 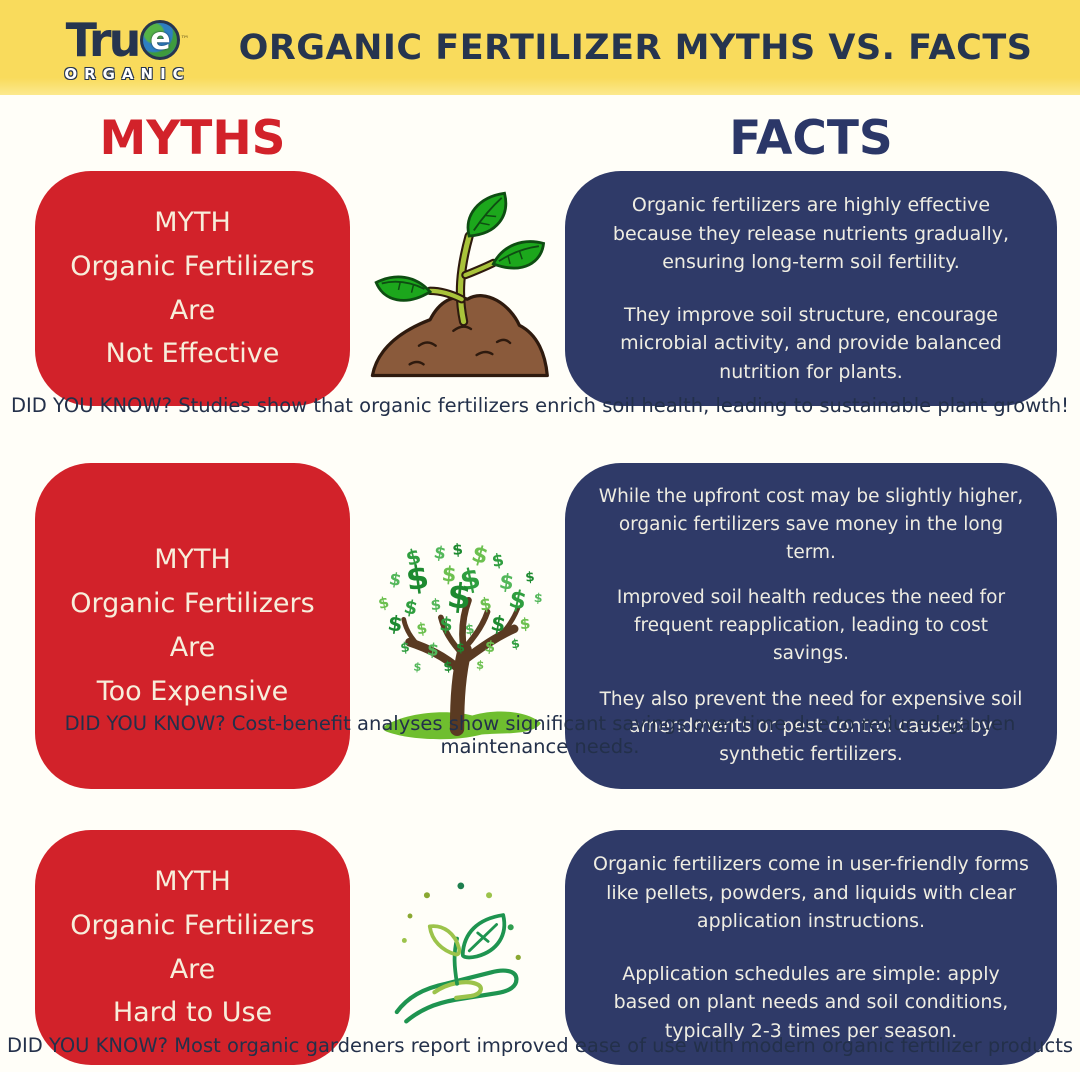 I want to click on logo-word-organic: ORGANIC, so click(x=127, y=73).